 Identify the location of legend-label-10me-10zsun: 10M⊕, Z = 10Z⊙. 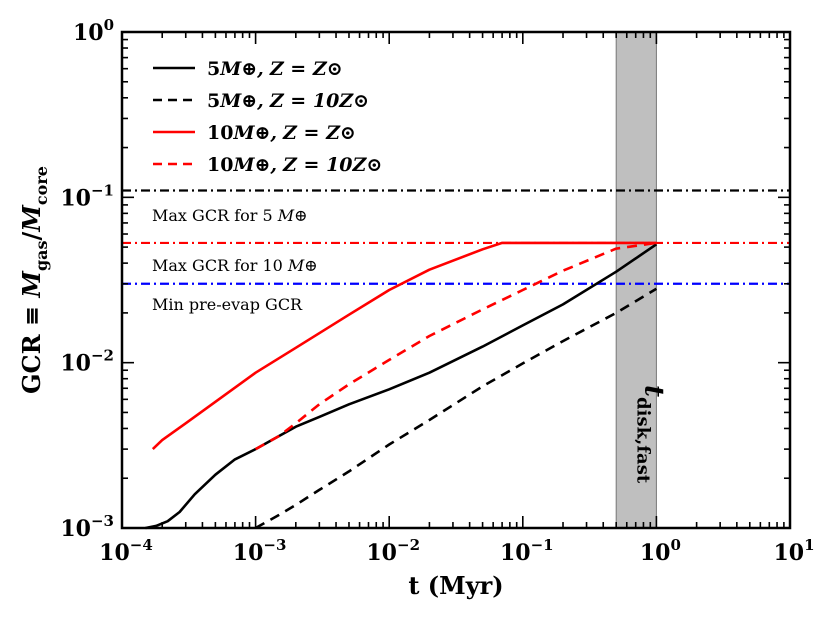
(294, 165).